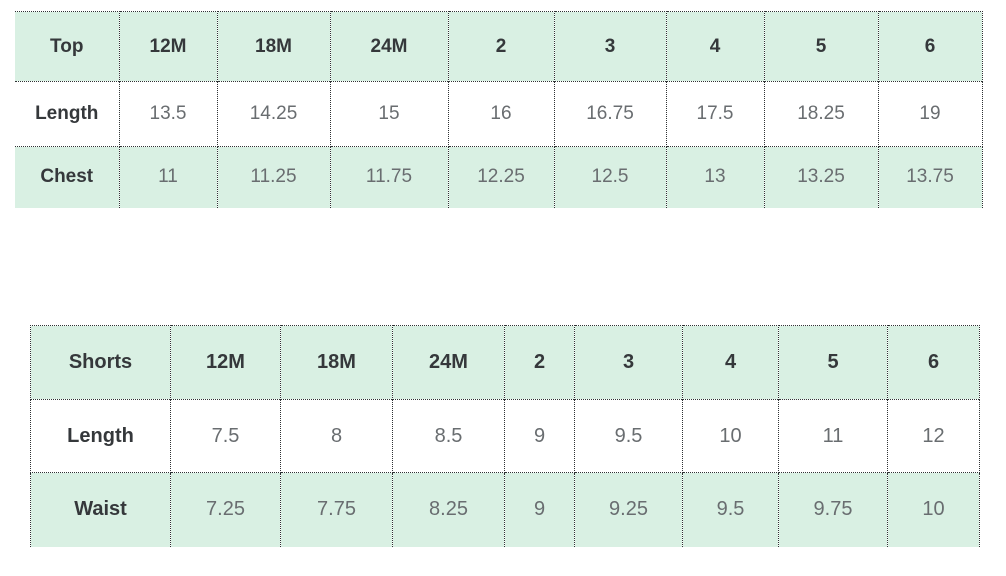  What do you see at coordinates (448, 509) in the screenshot?
I see `size-value-cell: 8.25` at bounding box center [448, 509].